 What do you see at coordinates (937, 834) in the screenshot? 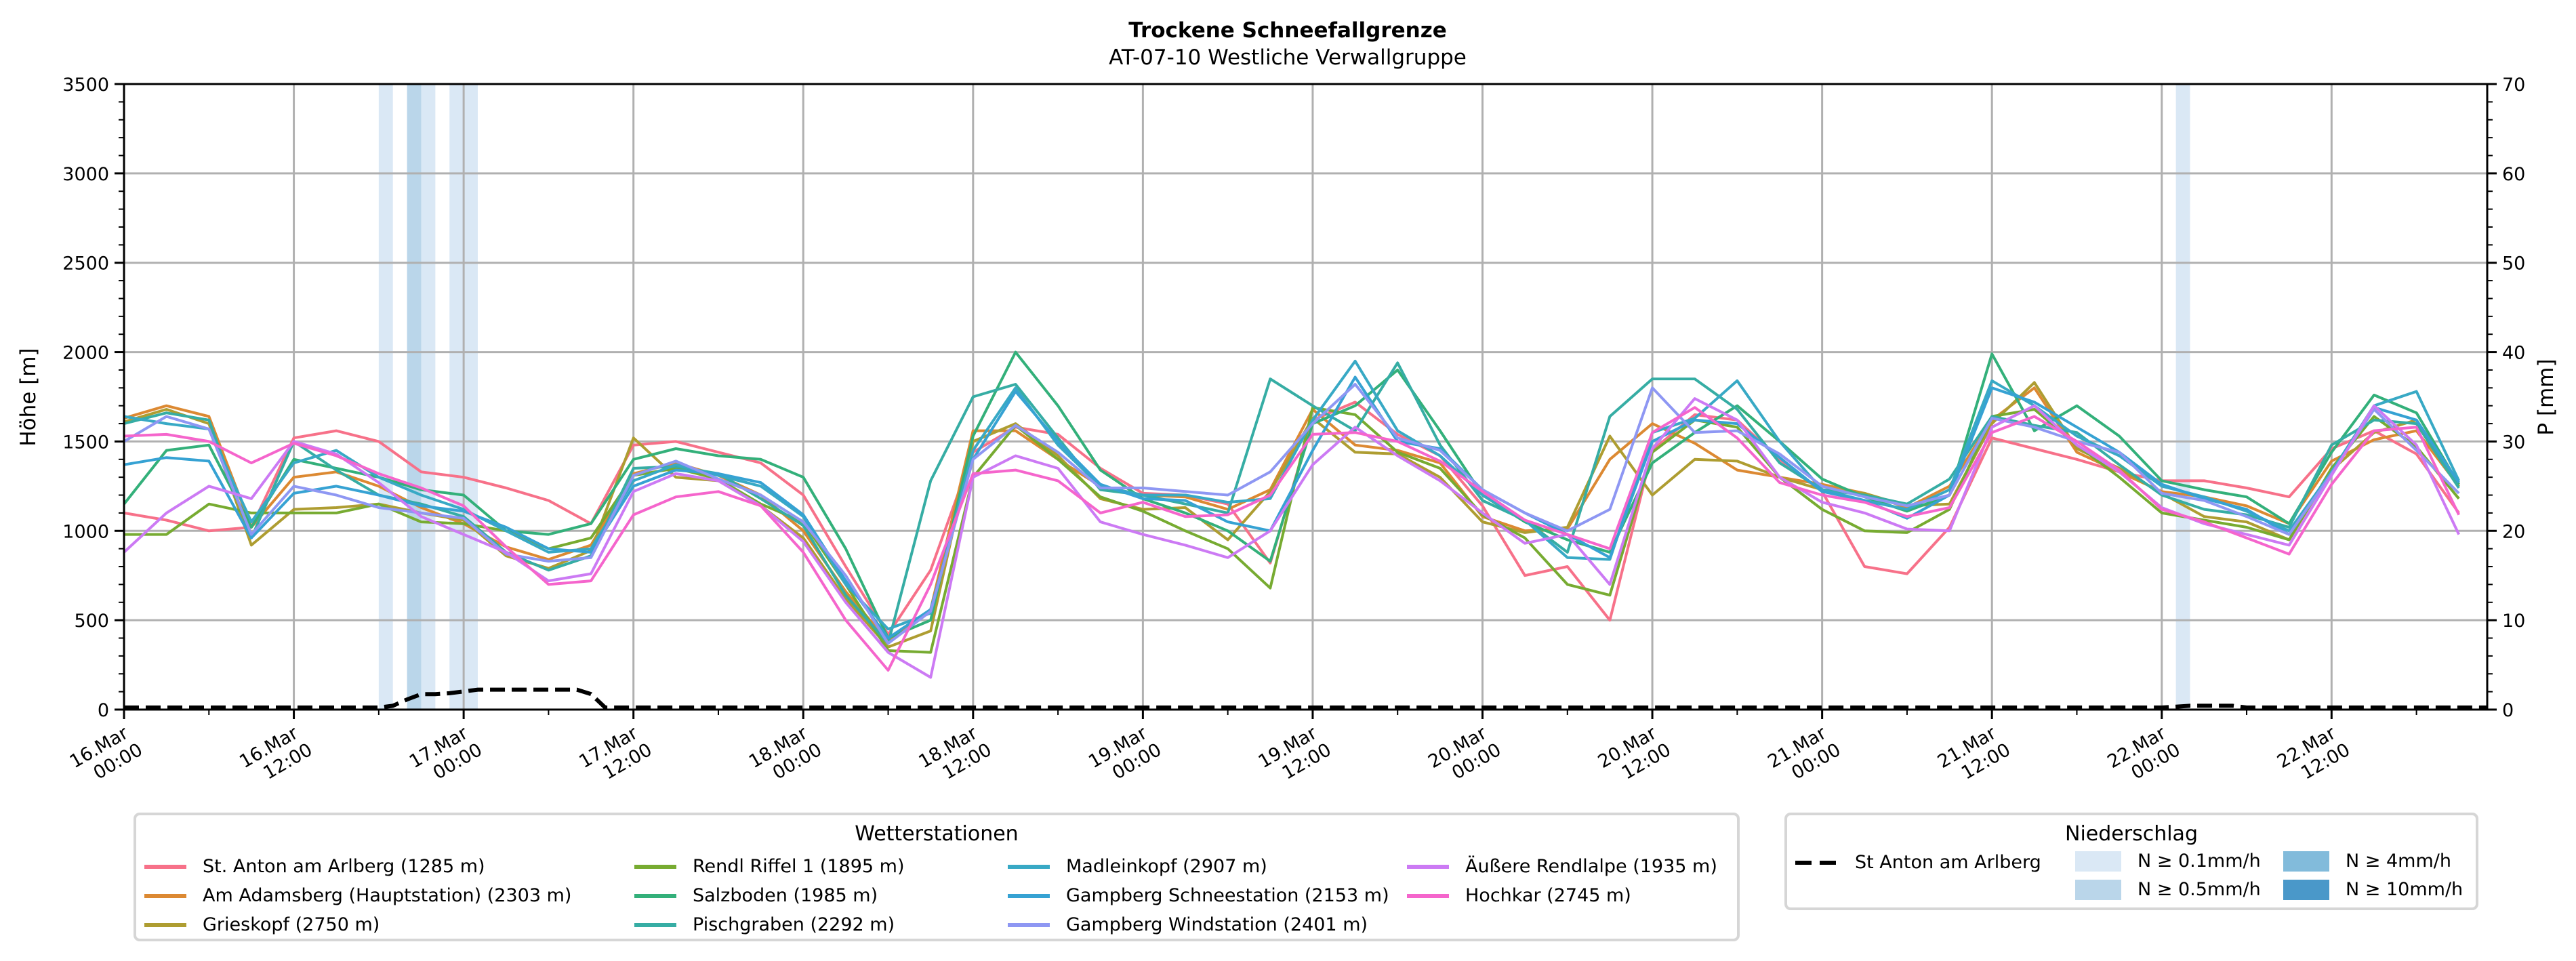
I see `legend-stations-title: Wetterstationen` at bounding box center [937, 834].